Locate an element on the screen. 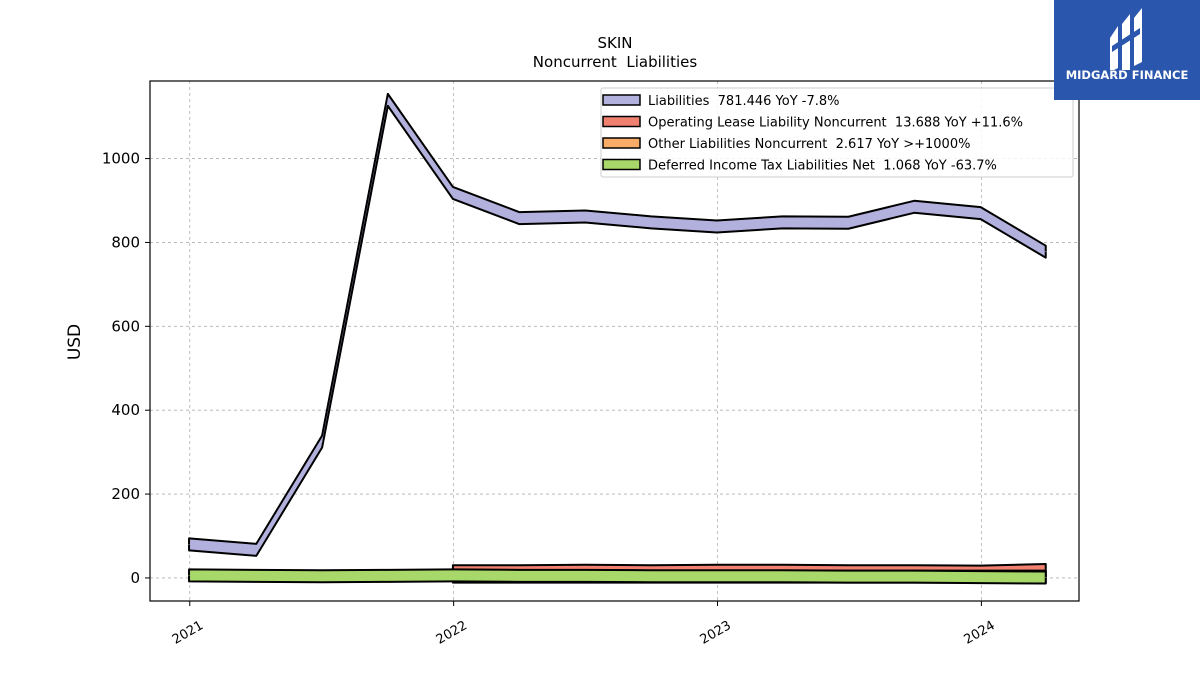  x-tick-label: 2024 is located at coordinates (980, 633).